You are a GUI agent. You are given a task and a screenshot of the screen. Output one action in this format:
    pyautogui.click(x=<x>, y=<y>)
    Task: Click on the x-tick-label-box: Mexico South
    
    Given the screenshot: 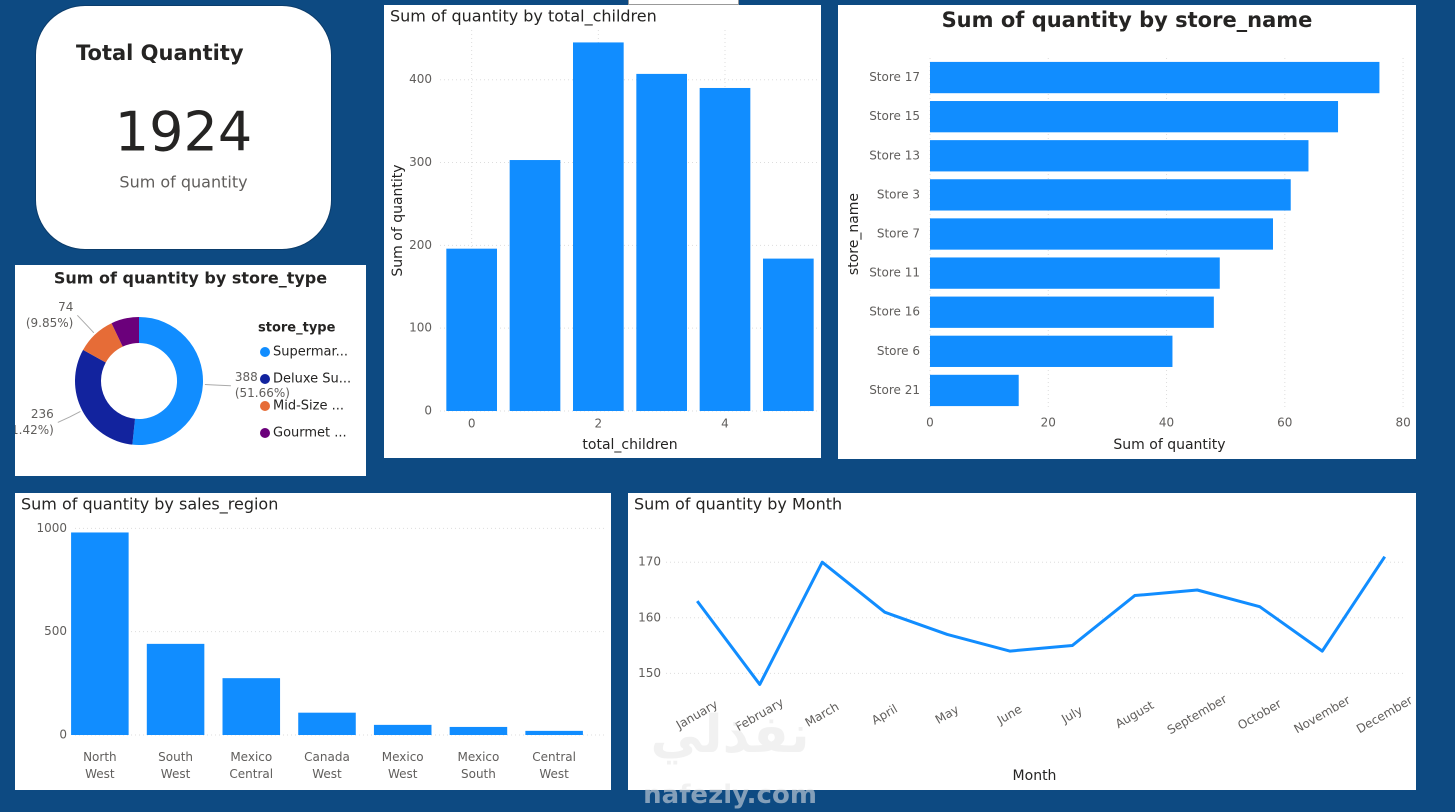 What is the action you would take?
    pyautogui.click(x=478, y=765)
    